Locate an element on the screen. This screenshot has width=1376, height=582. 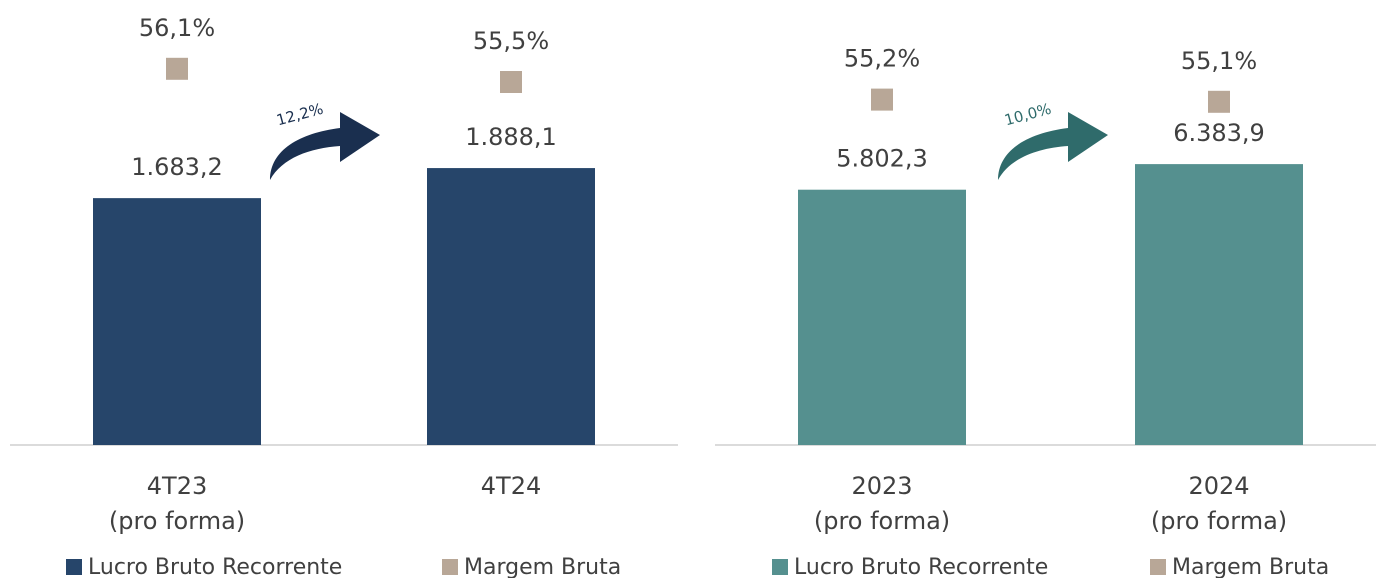
data-label: 55,2% is located at coordinates (882, 59).